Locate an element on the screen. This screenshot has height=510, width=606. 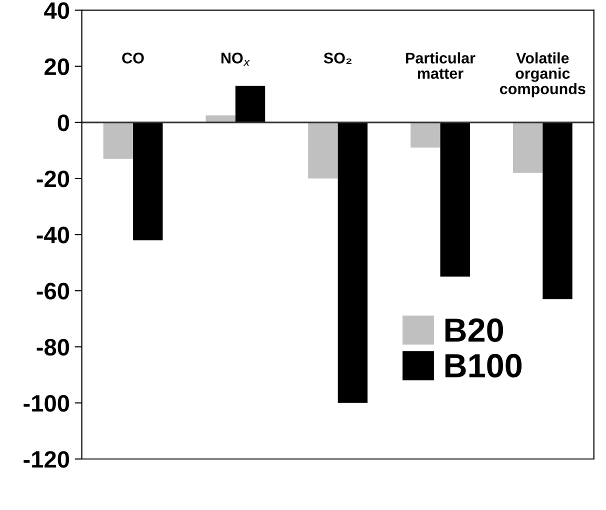
x-tick-label: Volatile organic compounds is located at coordinates (543, 75).